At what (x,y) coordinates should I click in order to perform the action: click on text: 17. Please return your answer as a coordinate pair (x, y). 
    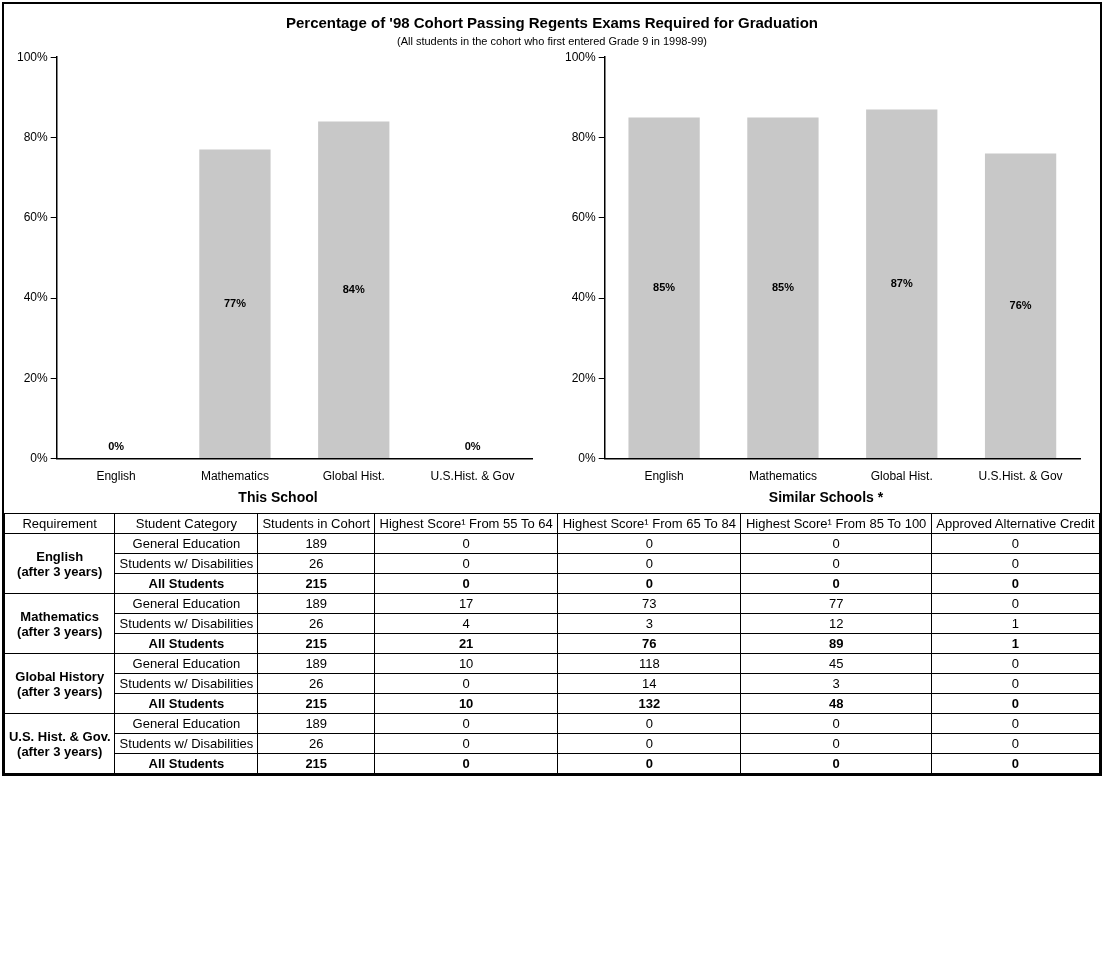
    Looking at the image, I should click on (466, 603).